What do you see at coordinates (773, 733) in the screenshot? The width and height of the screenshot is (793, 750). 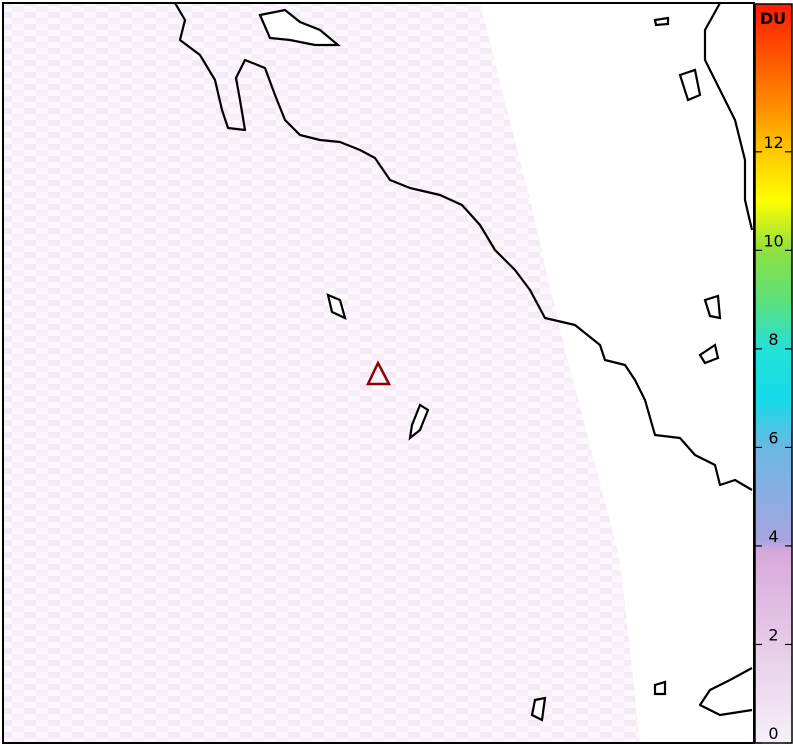 I see `colorbar-tick-label: 0` at bounding box center [773, 733].